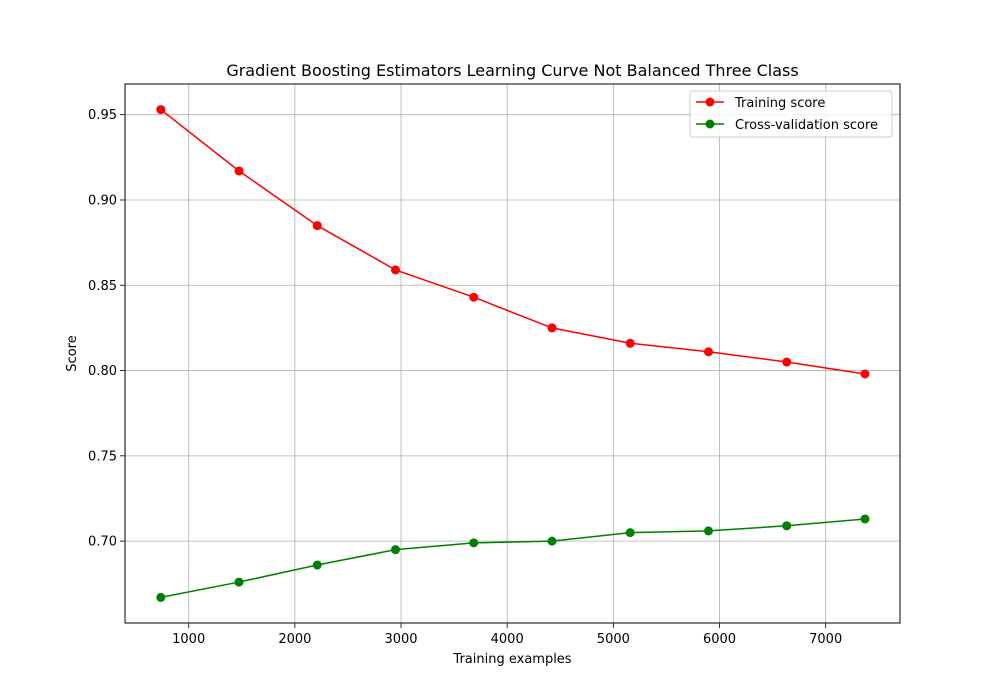 The image size is (1000, 700). Describe the element at coordinates (102, 542) in the screenshot. I see `y-tick-label: 0.70` at that location.